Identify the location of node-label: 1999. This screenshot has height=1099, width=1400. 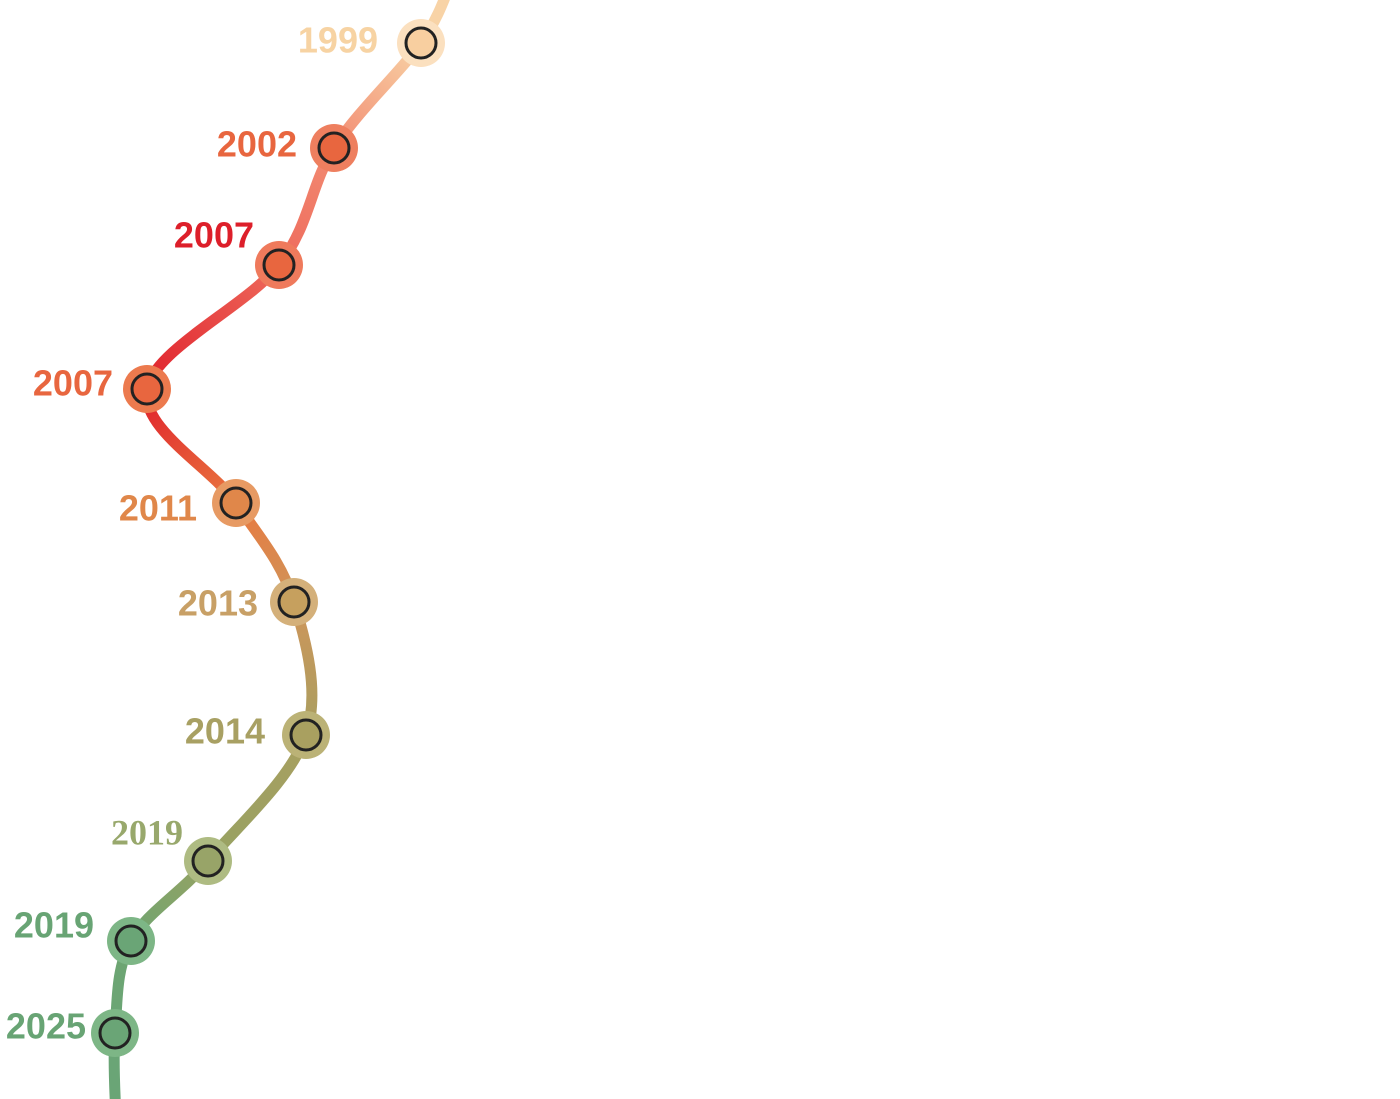
(338, 40).